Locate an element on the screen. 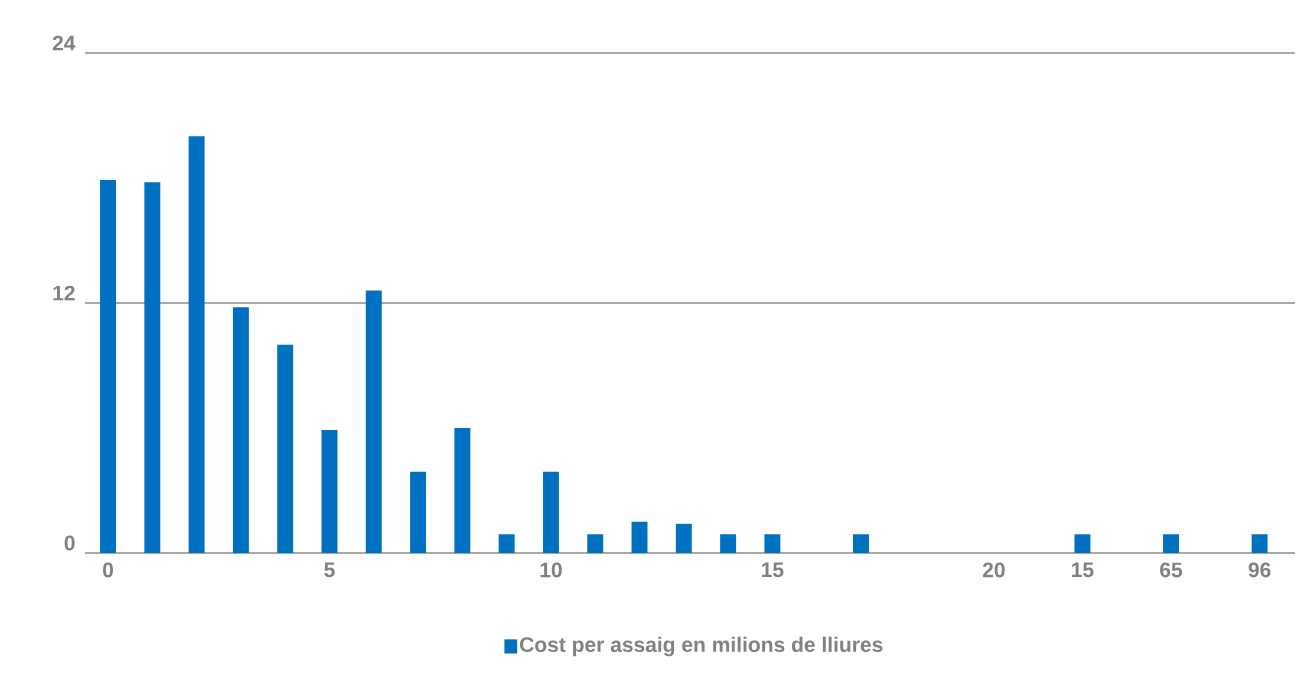 The width and height of the screenshot is (1300, 686). y-tick-label: 12 is located at coordinates (64, 293).